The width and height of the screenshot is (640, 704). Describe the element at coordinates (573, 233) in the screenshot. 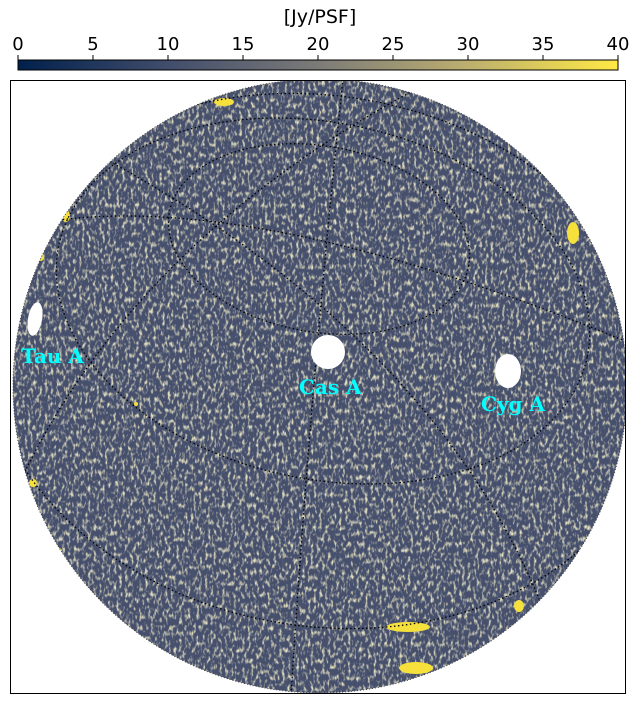

I see `artifact-right` at that location.